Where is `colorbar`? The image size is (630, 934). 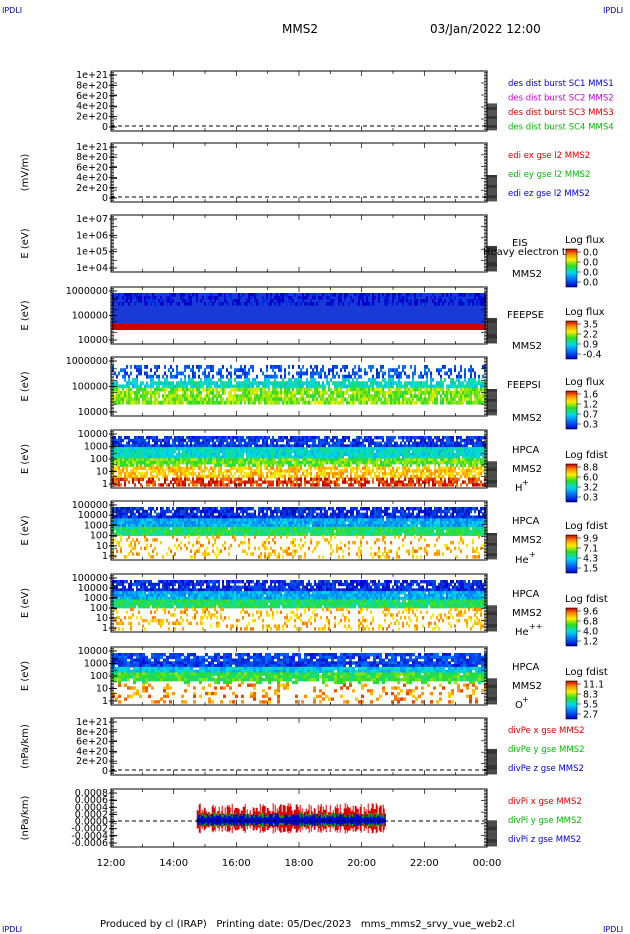
colorbar is located at coordinates (571, 410).